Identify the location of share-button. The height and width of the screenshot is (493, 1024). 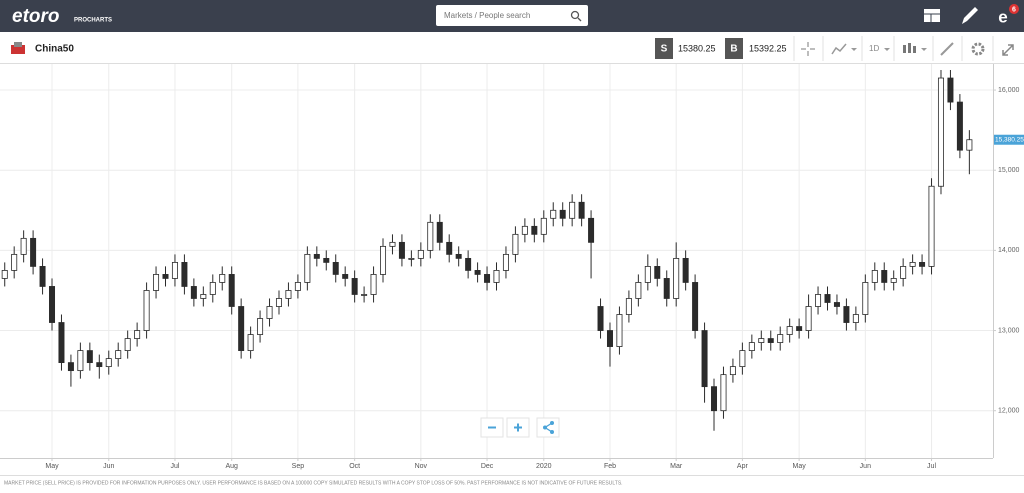
(548, 427).